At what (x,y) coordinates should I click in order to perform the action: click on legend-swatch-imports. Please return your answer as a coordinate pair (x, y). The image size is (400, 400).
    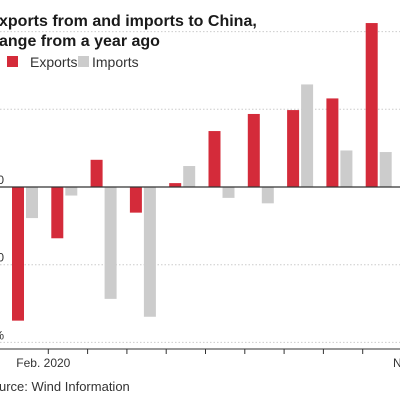
    Looking at the image, I should click on (83, 61).